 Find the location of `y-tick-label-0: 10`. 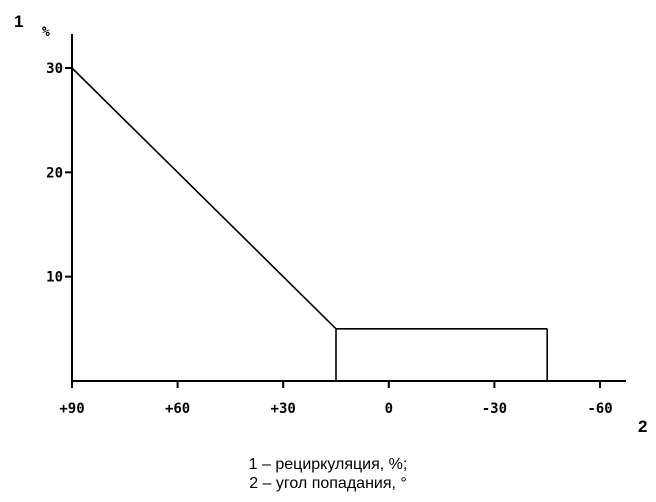

y-tick-label-0: 10 is located at coordinates (54, 278).